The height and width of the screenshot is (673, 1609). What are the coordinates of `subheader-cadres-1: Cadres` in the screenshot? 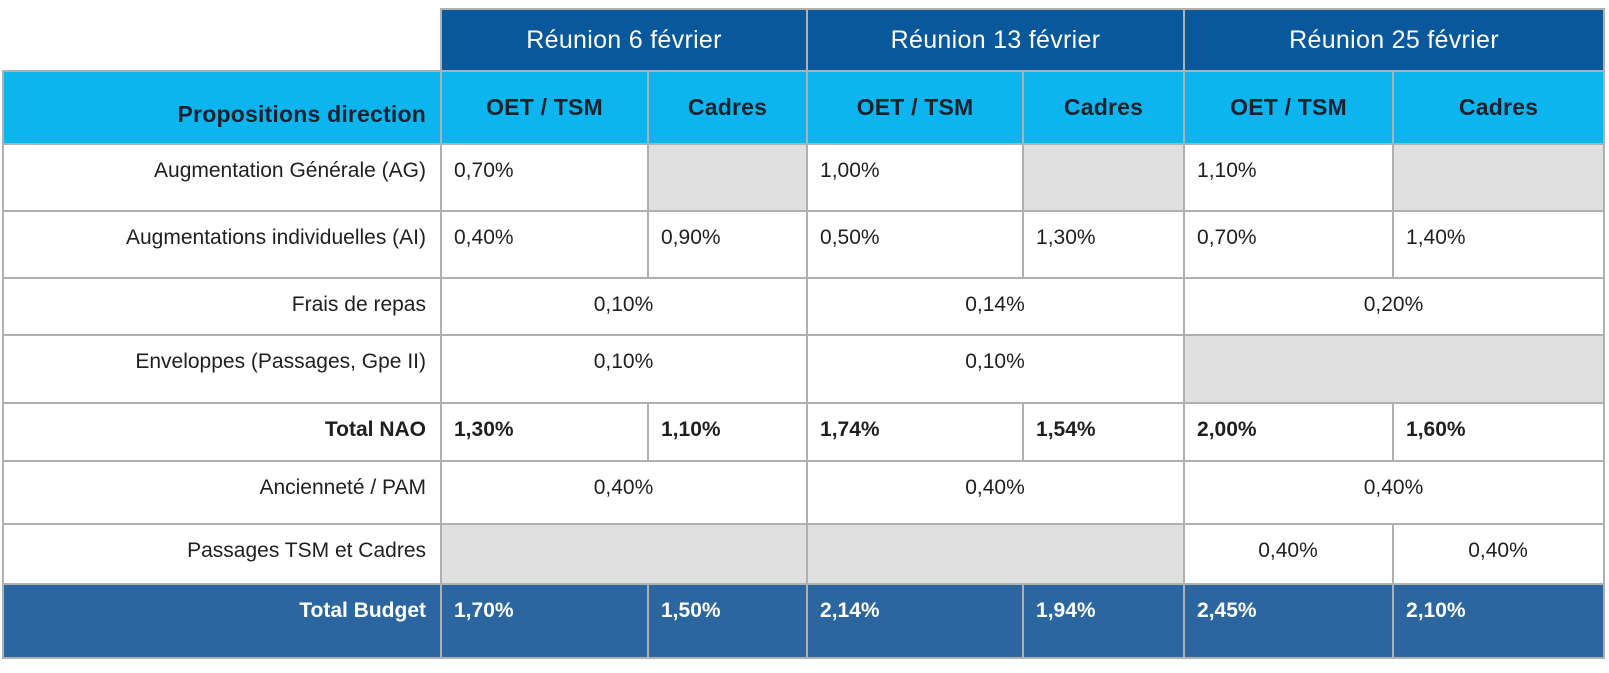 It's located at (727, 107).